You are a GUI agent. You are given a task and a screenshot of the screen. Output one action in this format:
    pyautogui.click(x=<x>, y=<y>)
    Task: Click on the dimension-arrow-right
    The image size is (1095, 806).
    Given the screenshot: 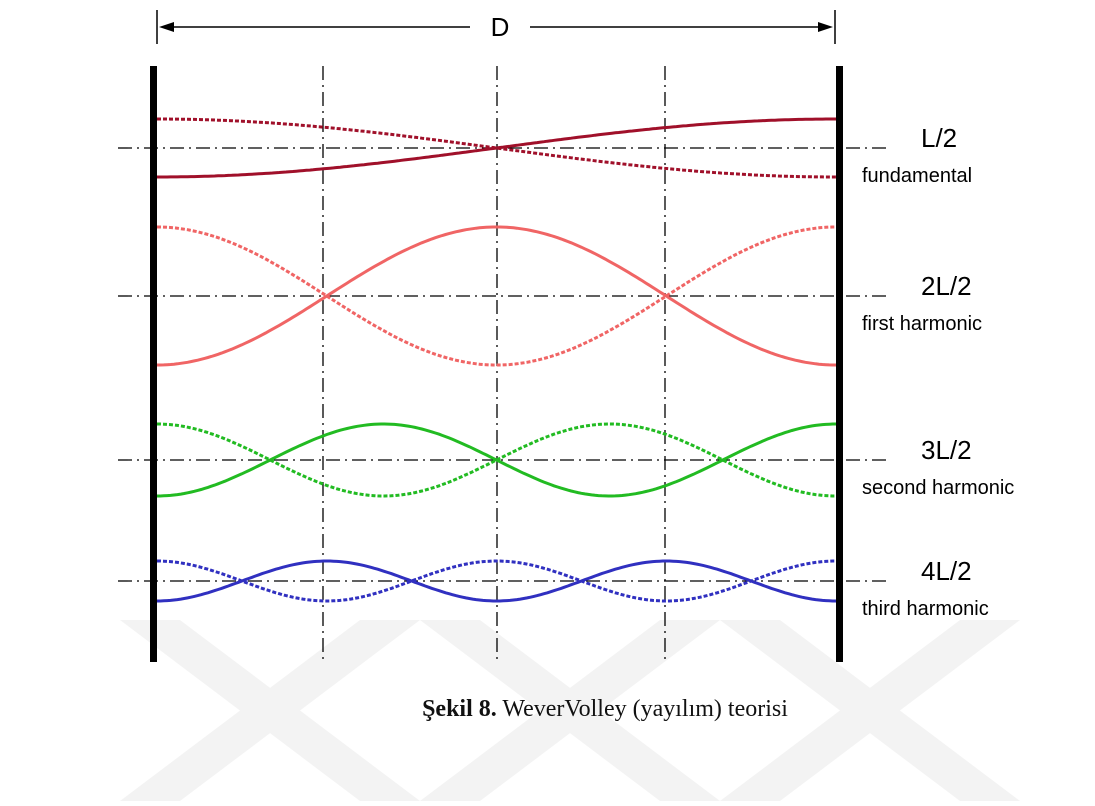 What is the action you would take?
    pyautogui.click(x=825, y=27)
    